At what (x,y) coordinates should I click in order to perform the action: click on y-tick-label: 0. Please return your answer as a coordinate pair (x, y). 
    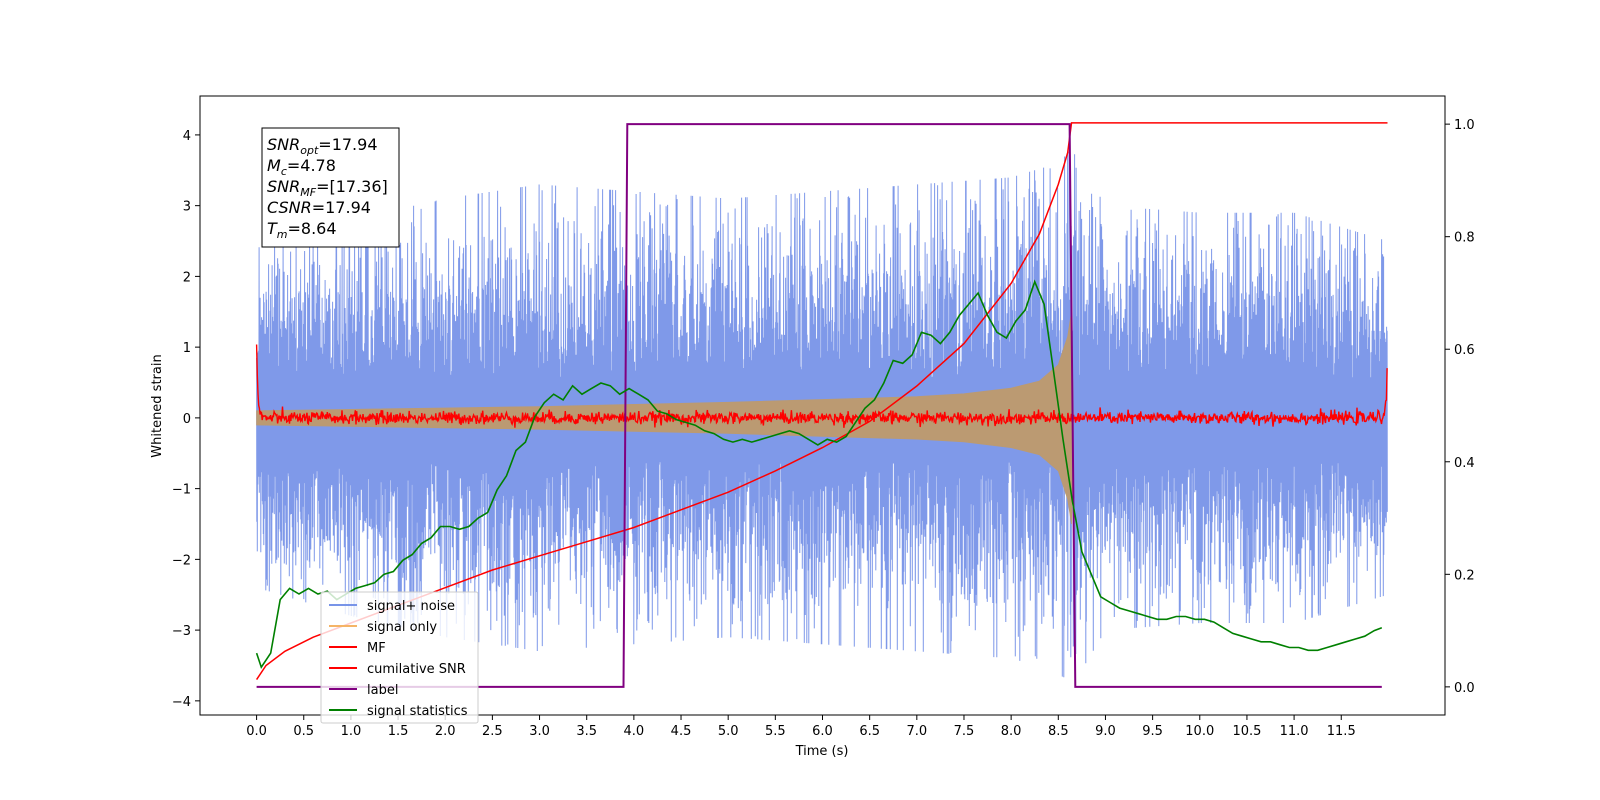
    Looking at the image, I should click on (187, 419).